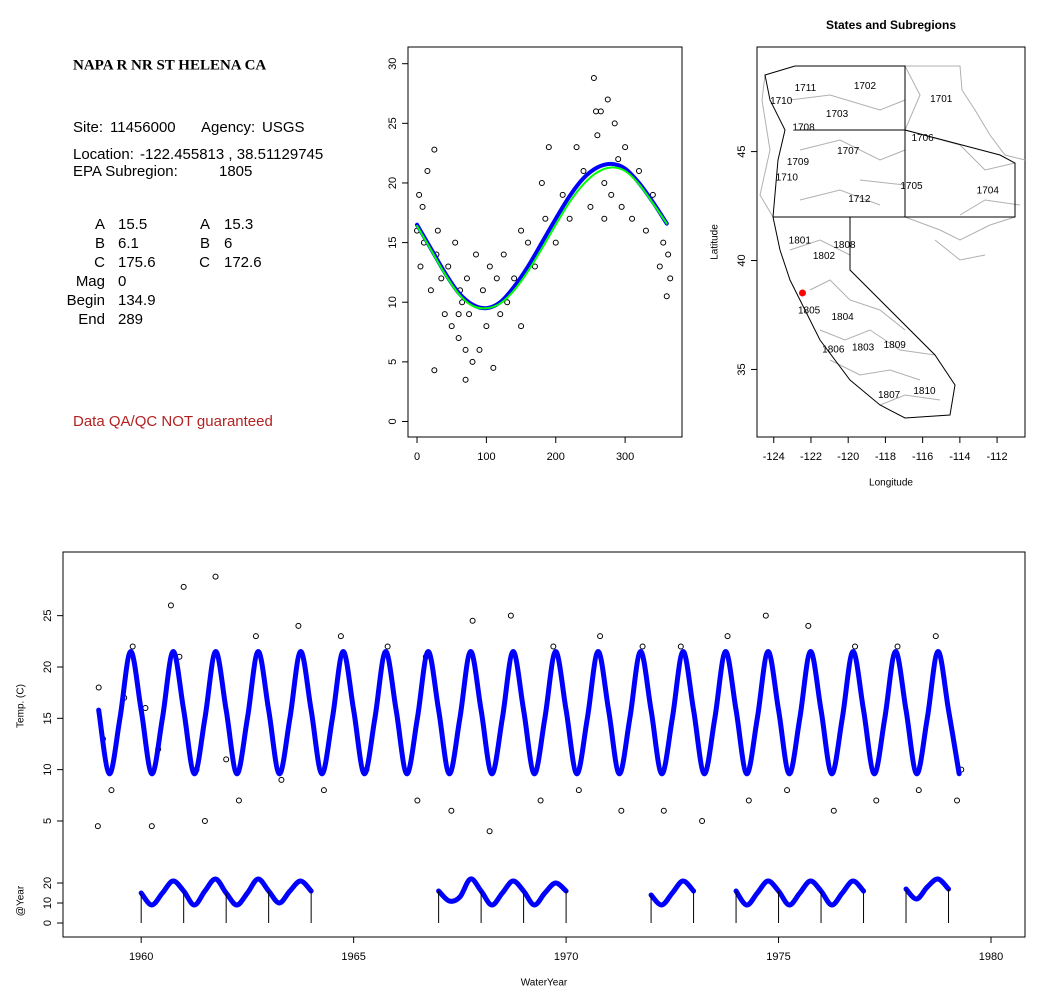 This screenshot has width=1038, height=1006. I want to click on region-label: 1711, so click(806, 88).